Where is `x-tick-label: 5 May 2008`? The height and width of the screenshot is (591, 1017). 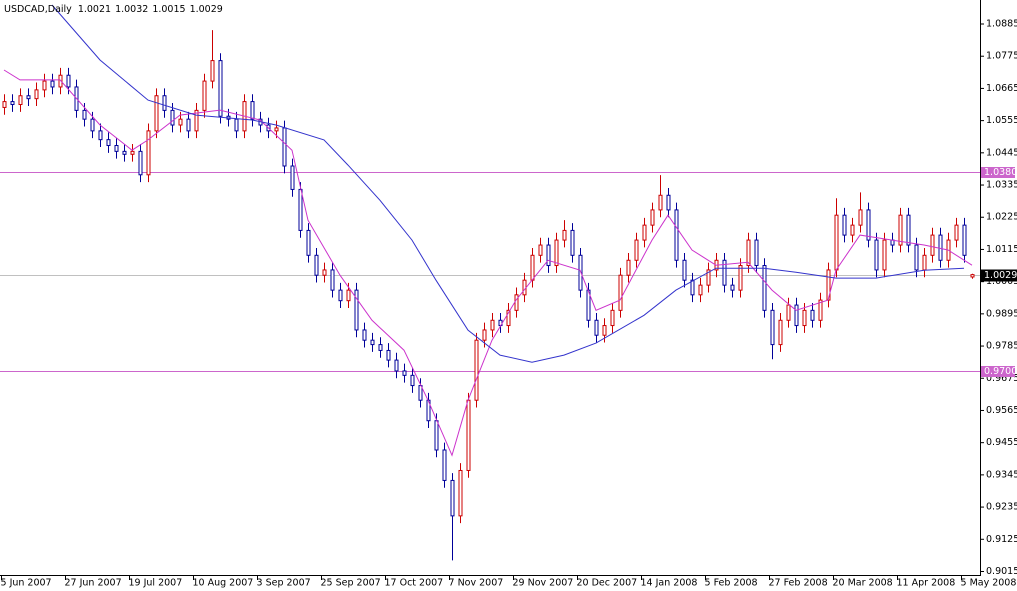
x-tick-label: 5 May 2008 is located at coordinates (989, 583).